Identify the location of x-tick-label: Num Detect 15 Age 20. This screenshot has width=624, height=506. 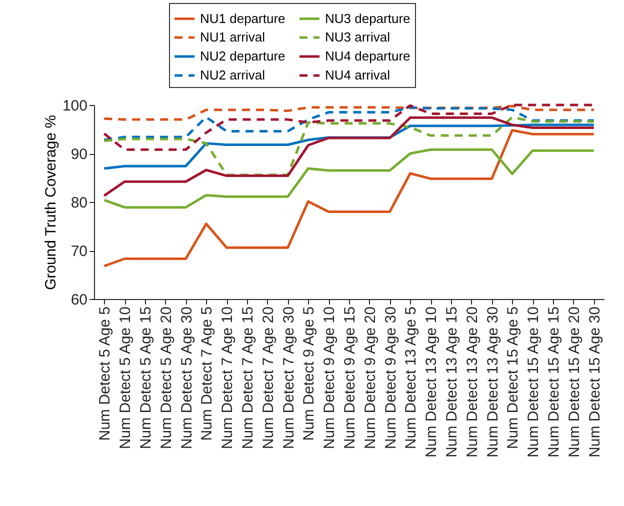
(574, 382).